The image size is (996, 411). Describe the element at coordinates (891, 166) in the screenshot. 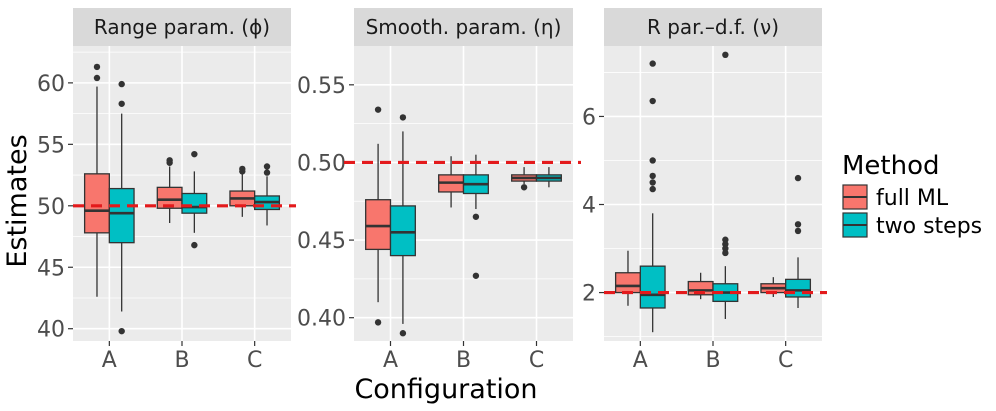

I see `legend-title: Method` at that location.